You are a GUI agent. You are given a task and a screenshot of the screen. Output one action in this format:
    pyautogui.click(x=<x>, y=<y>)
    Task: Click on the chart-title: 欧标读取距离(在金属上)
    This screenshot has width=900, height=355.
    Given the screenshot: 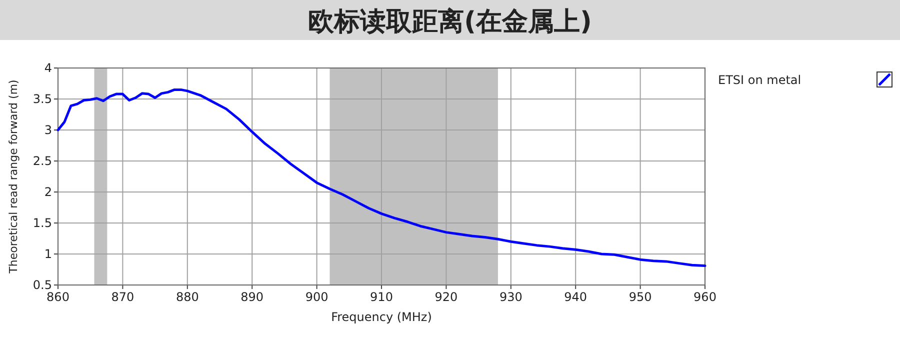 What is the action you would take?
    pyautogui.click(x=450, y=22)
    